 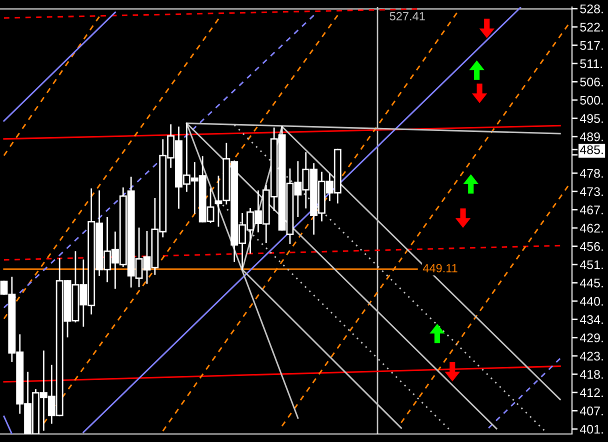 What do you see at coordinates (407, 16) in the screenshot?
I see `ref-line-label: 527.41` at bounding box center [407, 16].